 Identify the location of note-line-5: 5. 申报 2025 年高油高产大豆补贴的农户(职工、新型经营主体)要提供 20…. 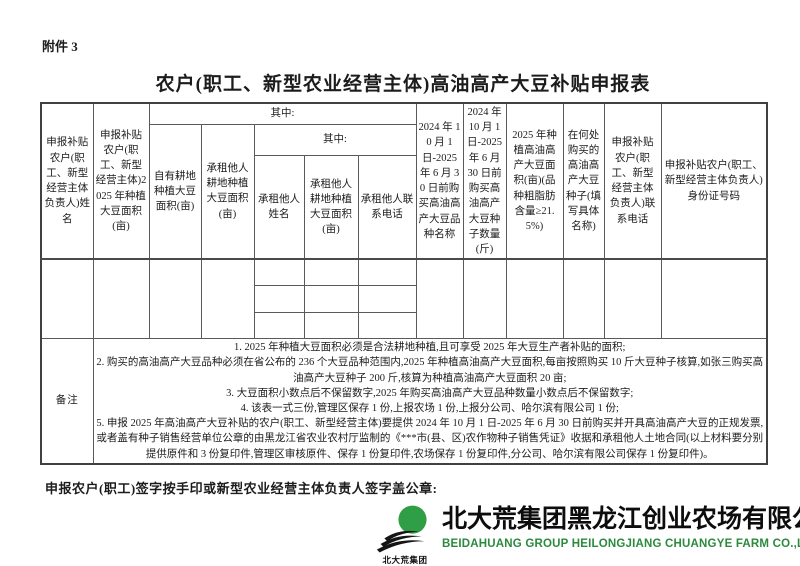
(430, 439).